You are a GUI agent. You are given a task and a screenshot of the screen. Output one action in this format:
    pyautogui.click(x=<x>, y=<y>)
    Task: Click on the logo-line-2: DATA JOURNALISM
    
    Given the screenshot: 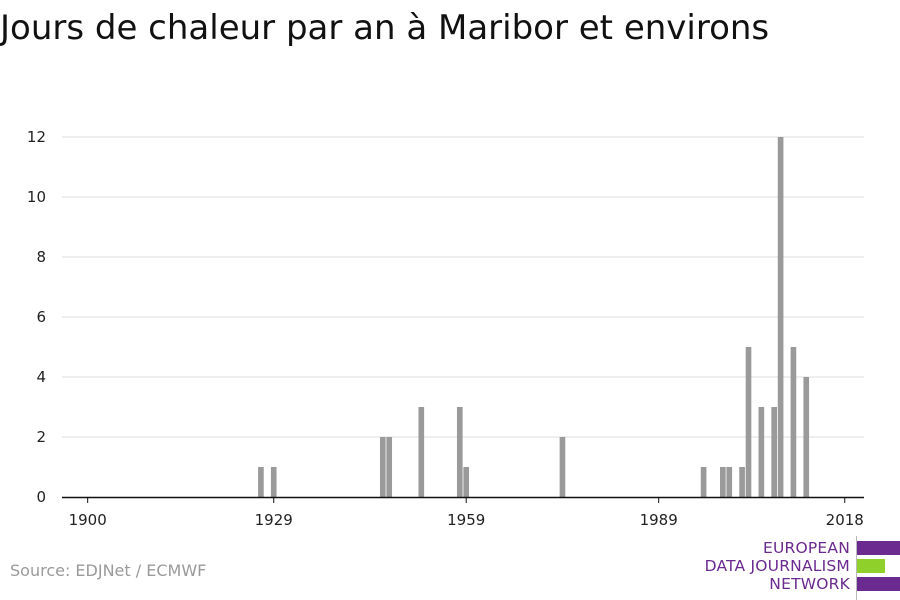 What is the action you would take?
    pyautogui.click(x=777, y=566)
    